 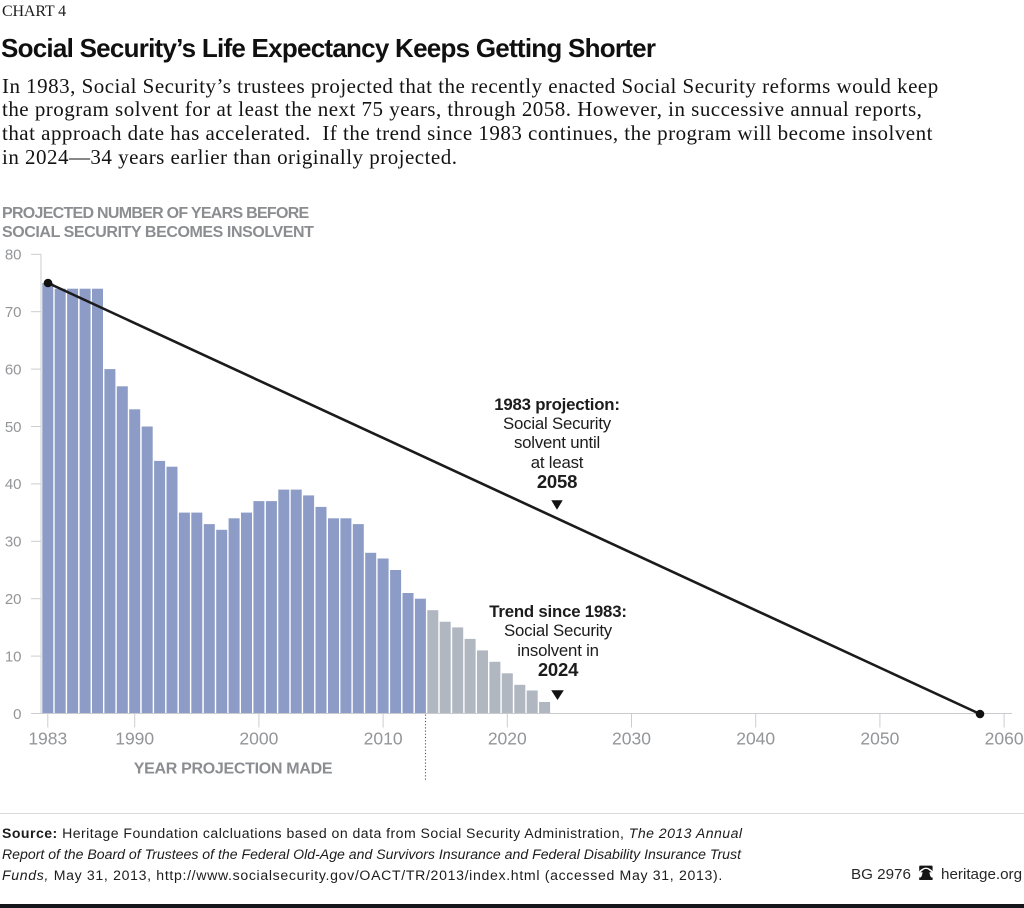 I want to click on svg-text: 2000, so click(x=258, y=739).